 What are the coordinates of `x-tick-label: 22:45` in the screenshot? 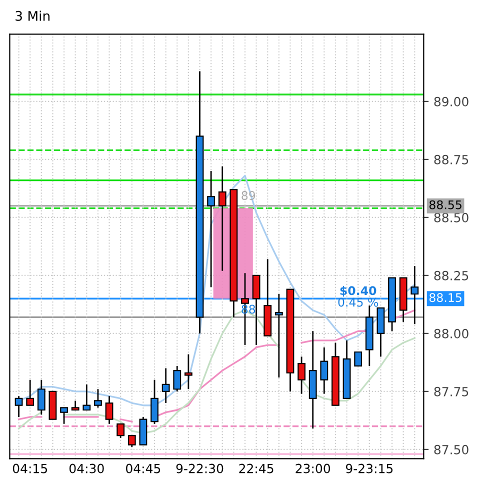 It's located at (256, 469).